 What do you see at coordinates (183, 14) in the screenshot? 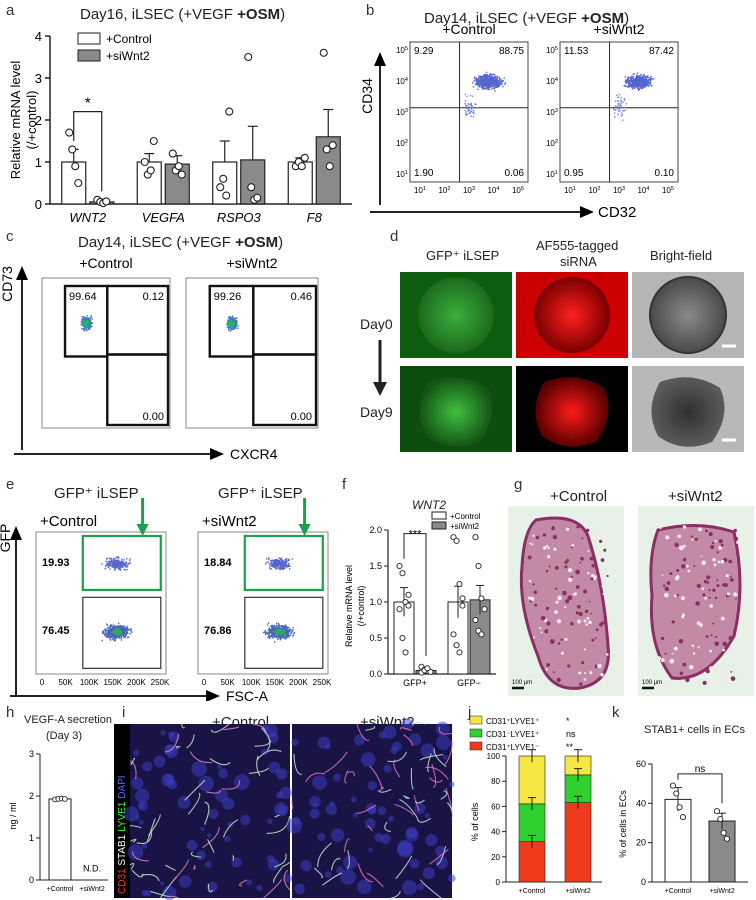
I see `panel-title: Day16, iLSEC (+VEGF +OSM)` at bounding box center [183, 14].